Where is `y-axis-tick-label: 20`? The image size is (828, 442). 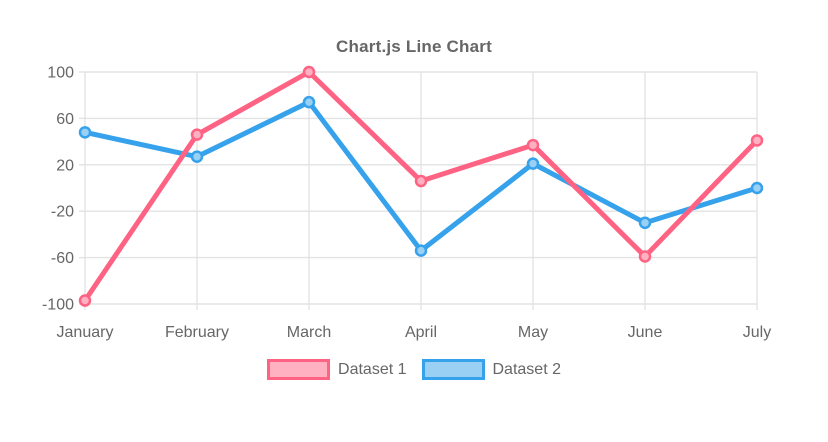 y-axis-tick-label: 20 is located at coordinates (65, 165).